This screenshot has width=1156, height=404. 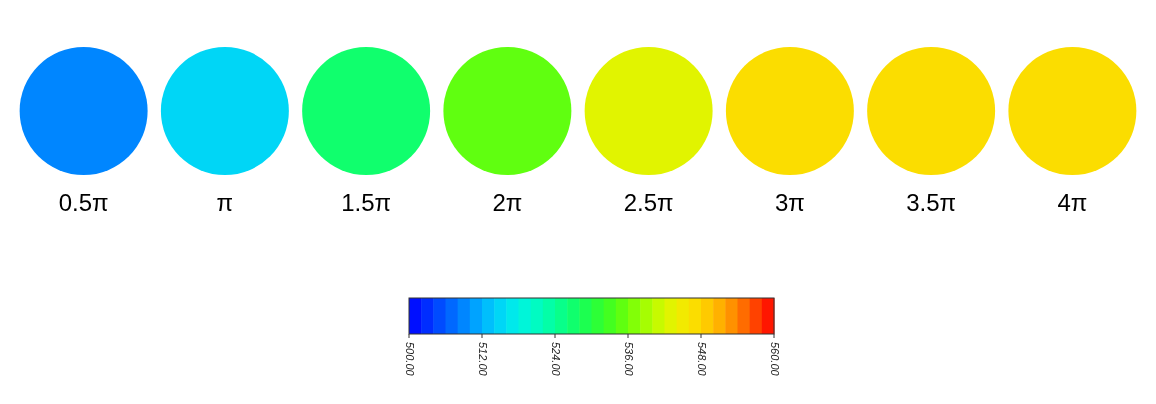 I want to click on x-tick-label: π, so click(x=225, y=202).